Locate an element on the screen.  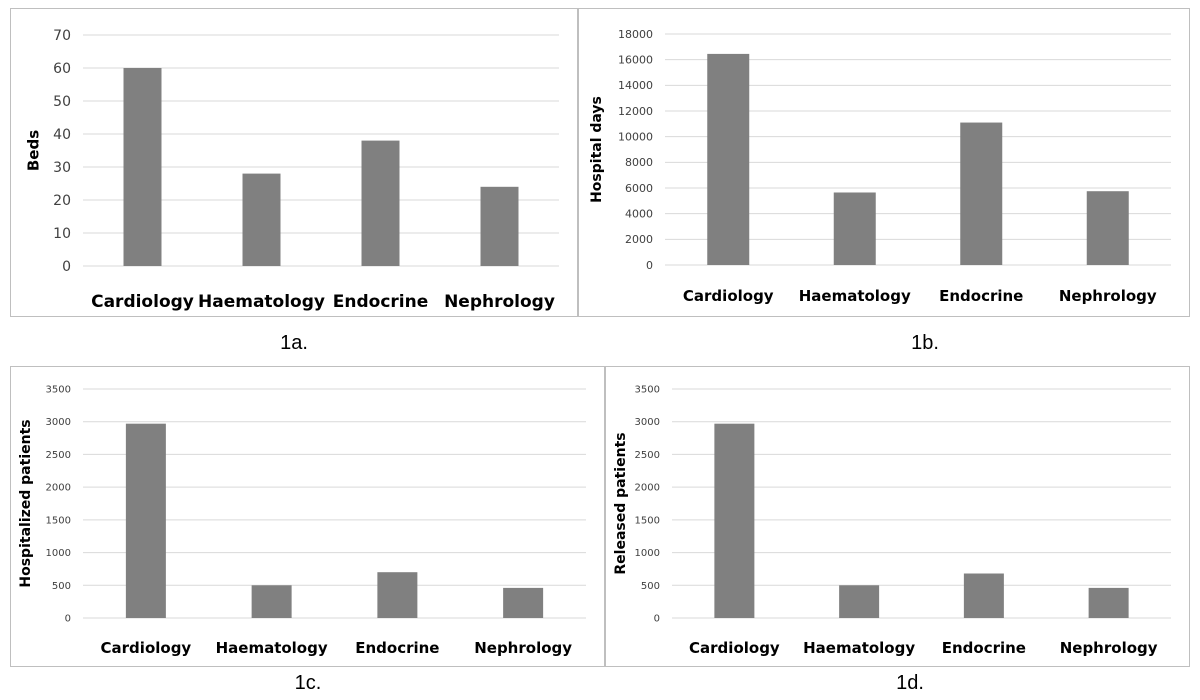
y-tick-label: 8000 is located at coordinates (639, 162).